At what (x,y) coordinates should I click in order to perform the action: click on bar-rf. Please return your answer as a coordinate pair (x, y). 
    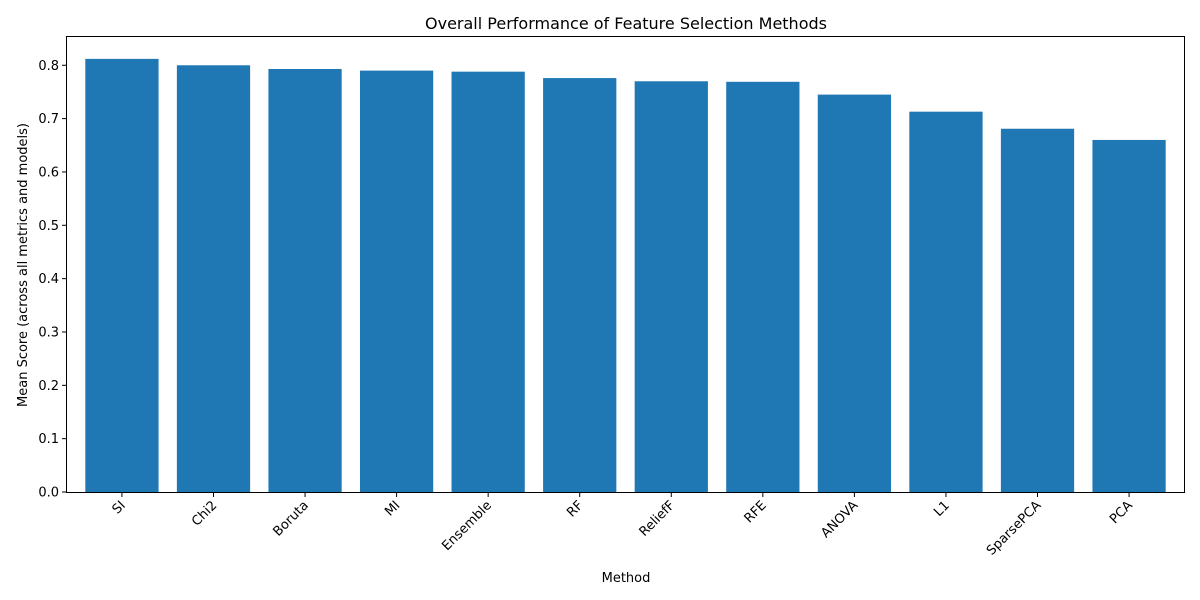
    Looking at the image, I should click on (580, 285).